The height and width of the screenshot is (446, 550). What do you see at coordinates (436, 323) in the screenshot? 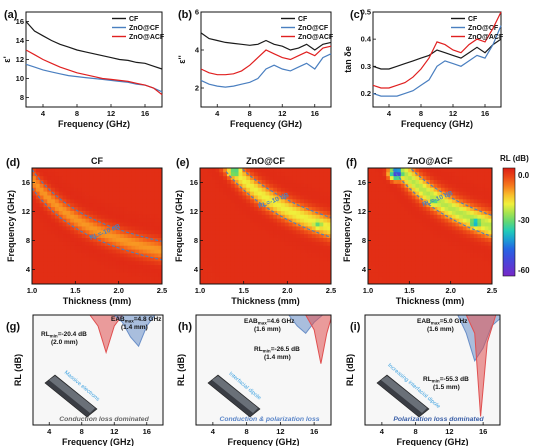
I see `annotation-subscript: max` at bounding box center [436, 323].